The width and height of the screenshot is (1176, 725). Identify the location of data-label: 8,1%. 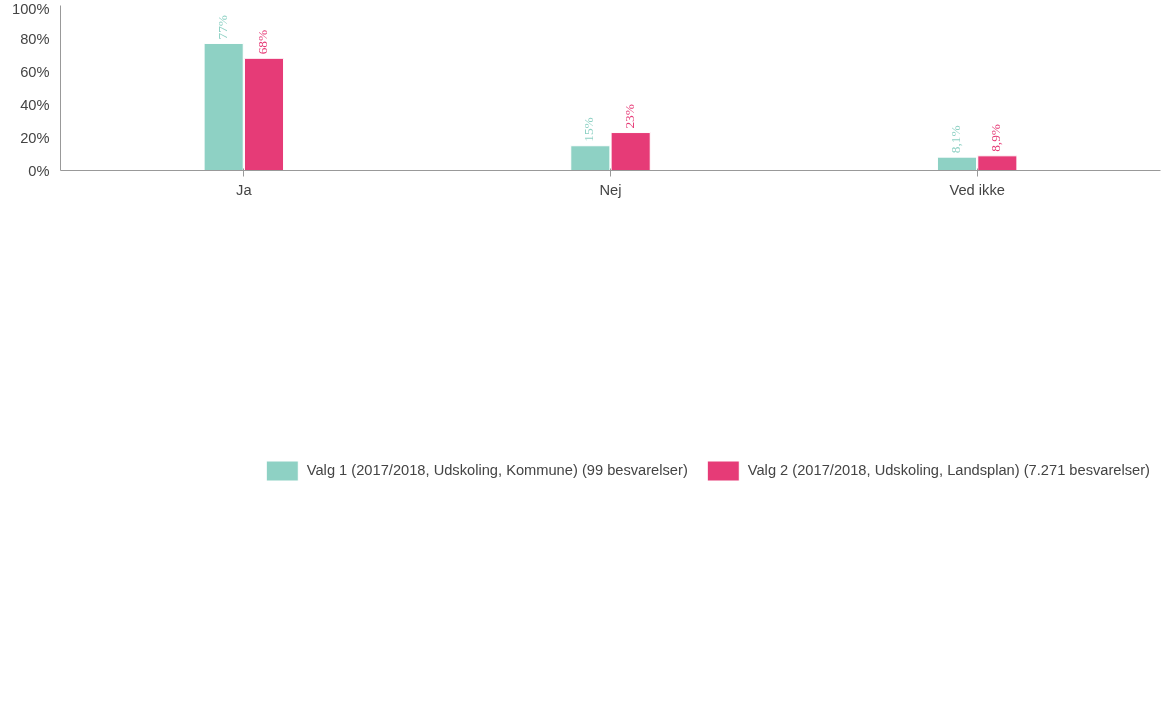
(955, 139).